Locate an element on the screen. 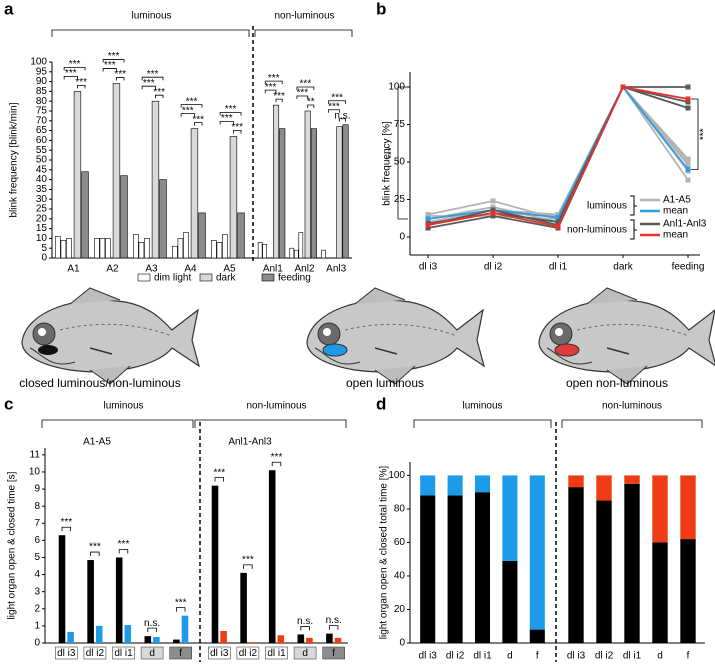  x-tick-label: d is located at coordinates (152, 653).